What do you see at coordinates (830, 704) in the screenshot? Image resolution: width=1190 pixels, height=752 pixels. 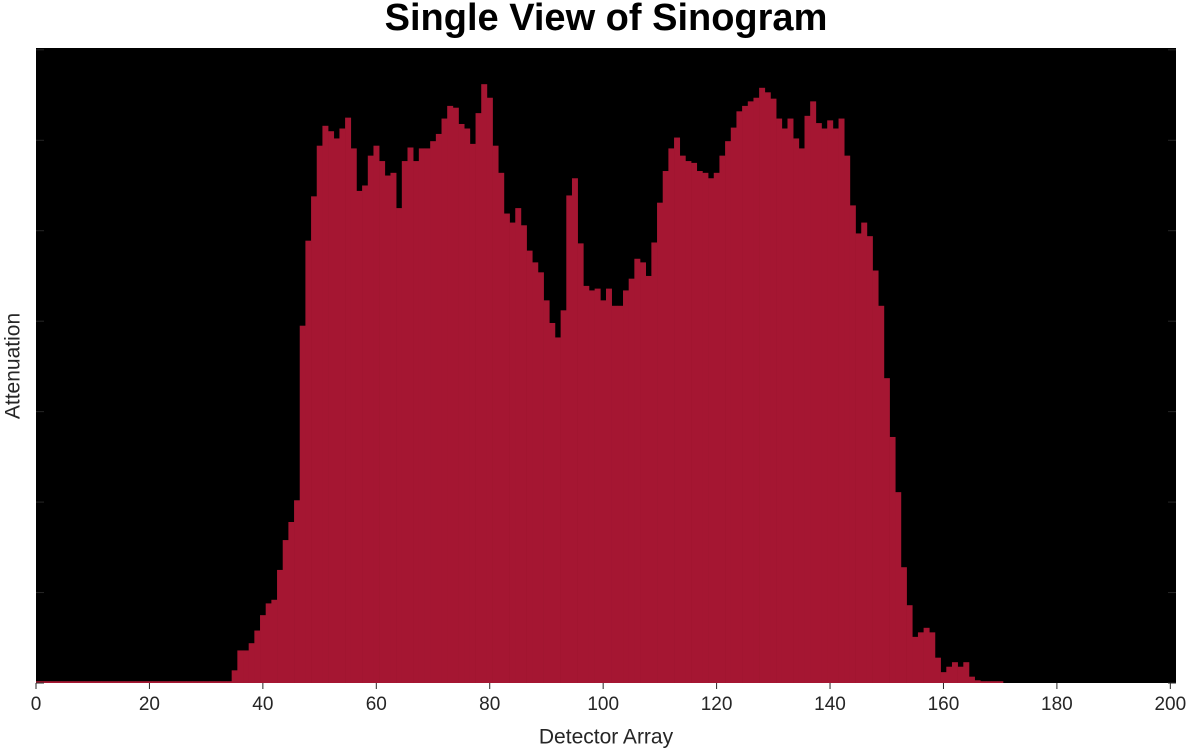 I see `x-tick-label: 140` at bounding box center [830, 704].